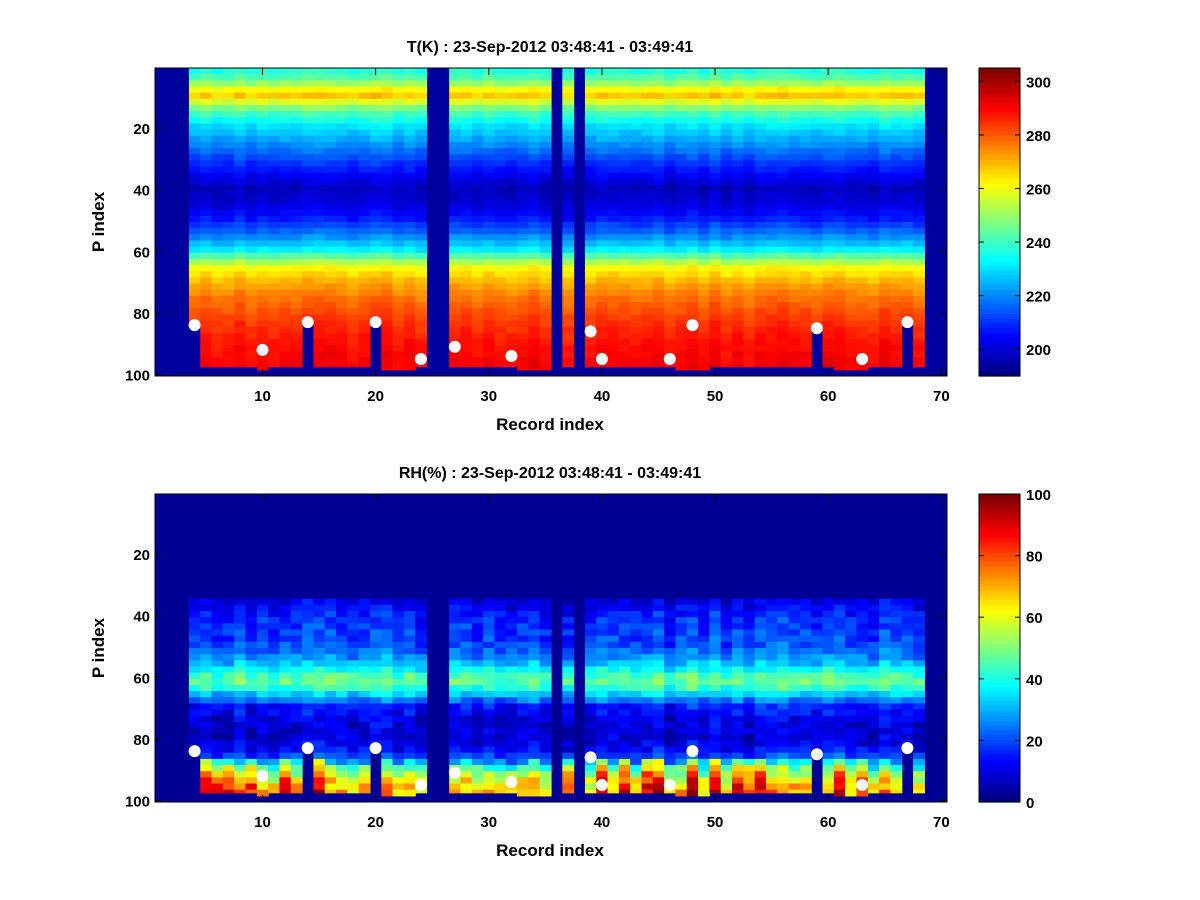 Image resolution: width=1200 pixels, height=900 pixels. Describe the element at coordinates (999, 138) in the screenshot. I see `colorbar-swatch` at that location.